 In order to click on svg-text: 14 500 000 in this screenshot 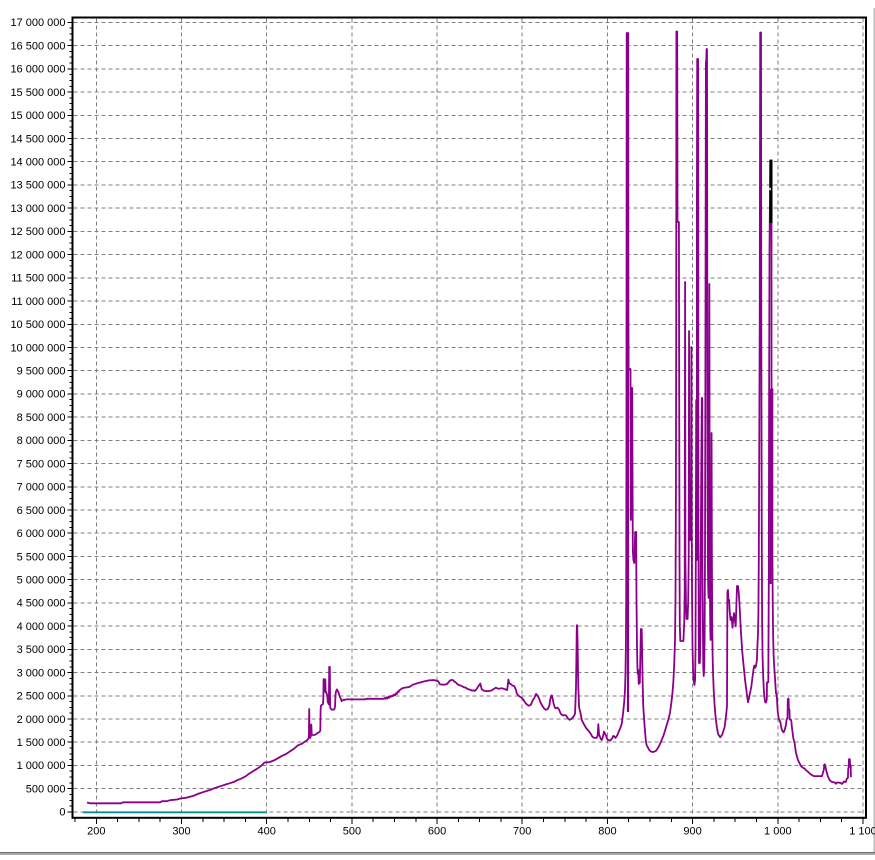, I will do `click(37, 139)`.